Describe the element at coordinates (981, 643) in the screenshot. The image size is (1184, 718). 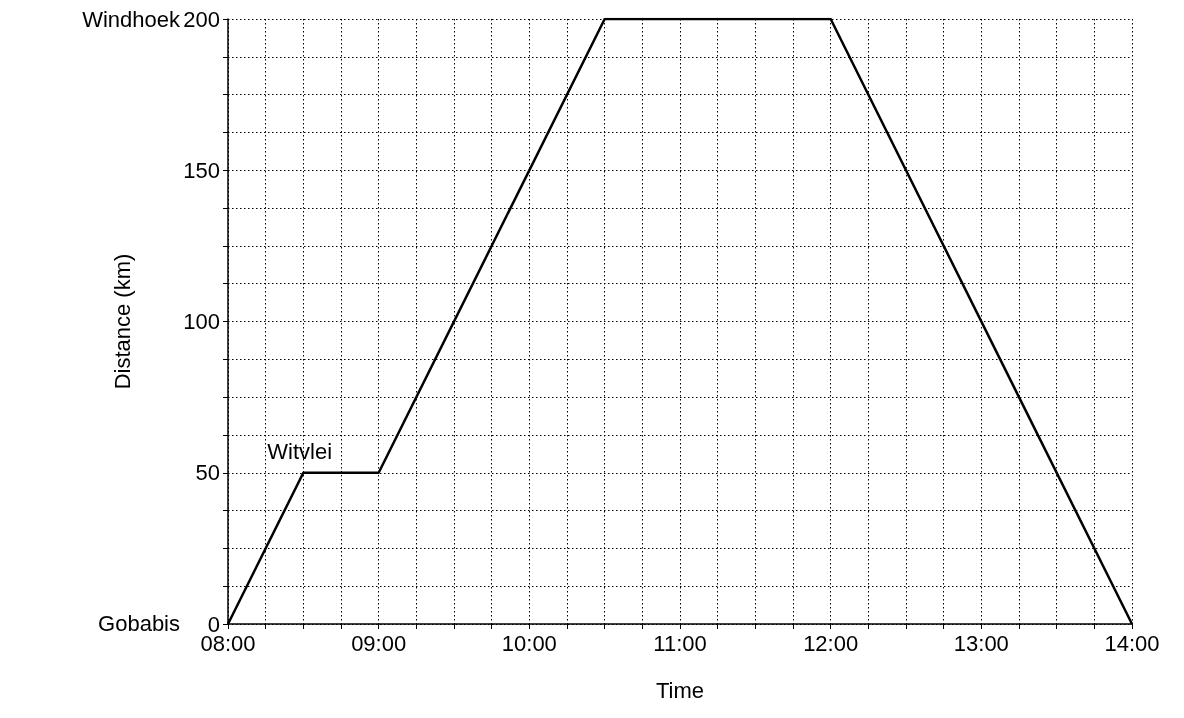
I see `x-tick-label: 13:00` at that location.